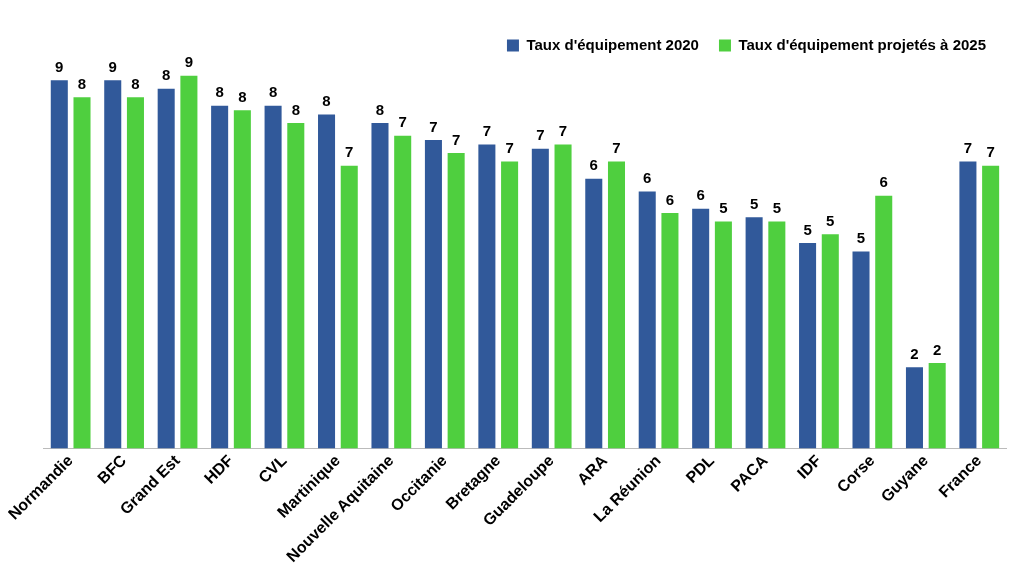 The height and width of the screenshot is (588, 1034). What do you see at coordinates (809, 466) in the screenshot?
I see `x-tick-label: IDF` at bounding box center [809, 466].